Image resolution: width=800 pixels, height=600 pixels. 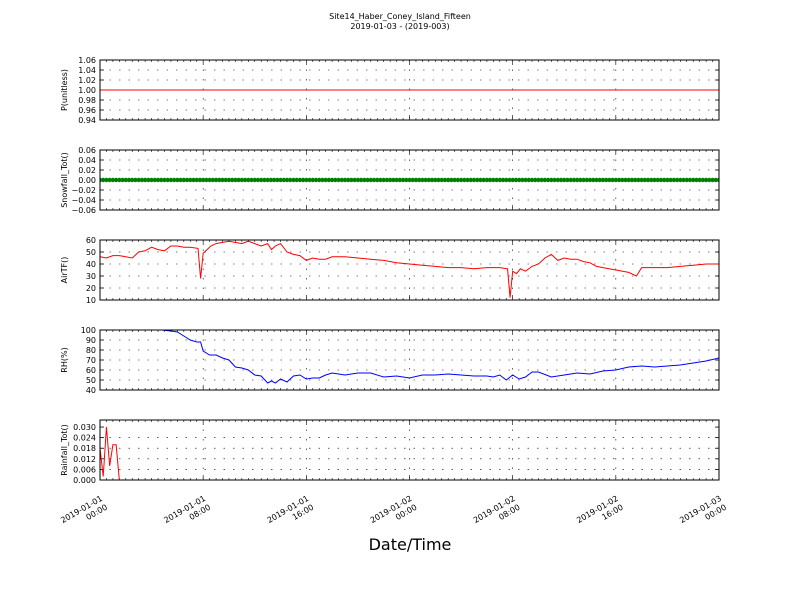 What do you see at coordinates (64, 180) in the screenshot?
I see `y-axis-label: Snowfall_Tot()` at bounding box center [64, 180].